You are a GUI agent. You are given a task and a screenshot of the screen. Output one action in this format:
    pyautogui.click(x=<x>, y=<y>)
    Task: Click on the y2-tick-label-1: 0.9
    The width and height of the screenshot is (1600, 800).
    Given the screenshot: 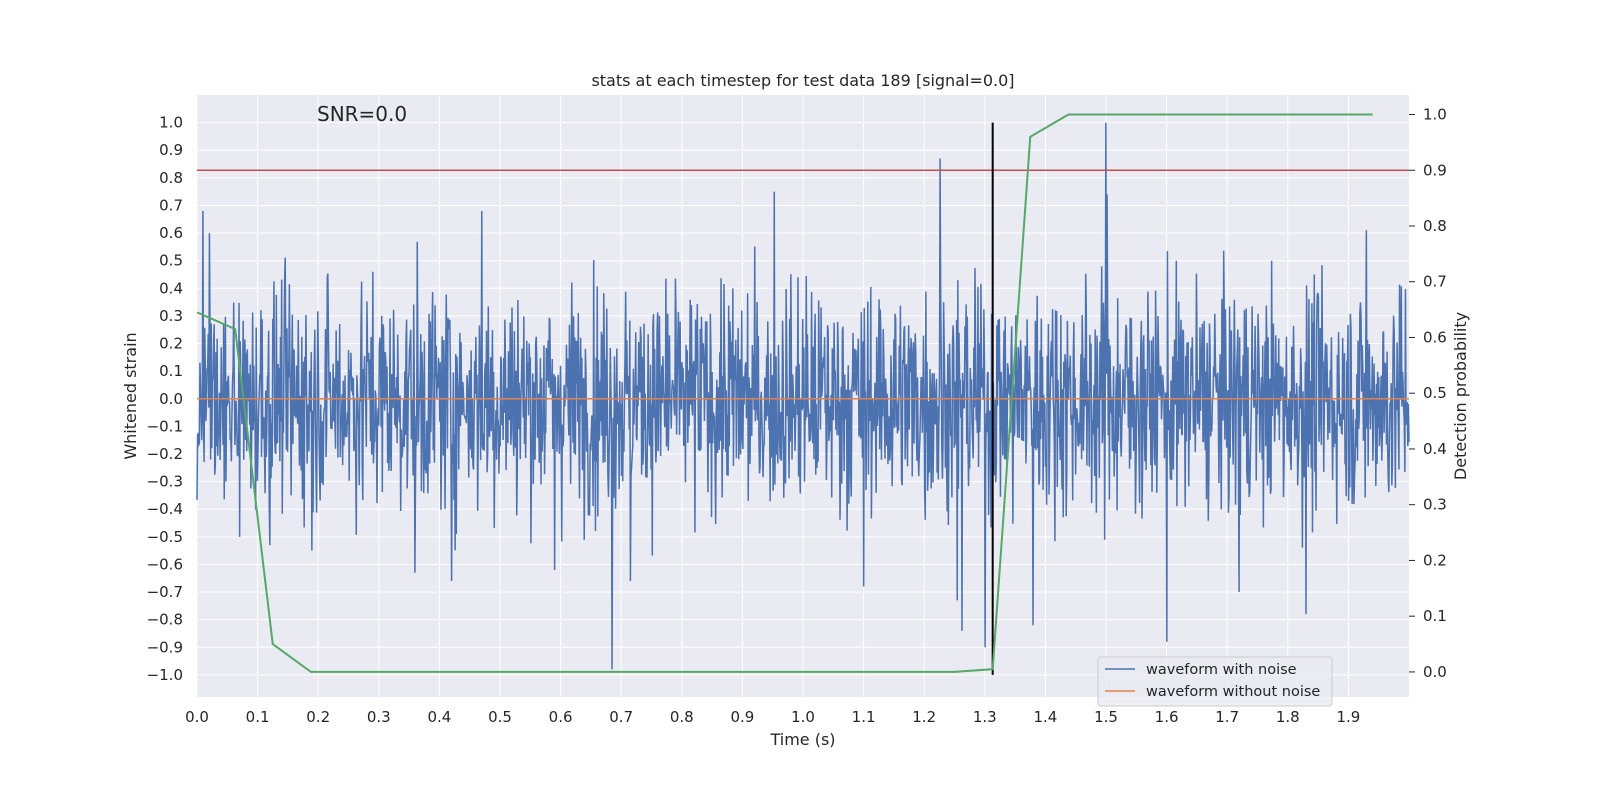 What is the action you would take?
    pyautogui.click(x=1435, y=170)
    